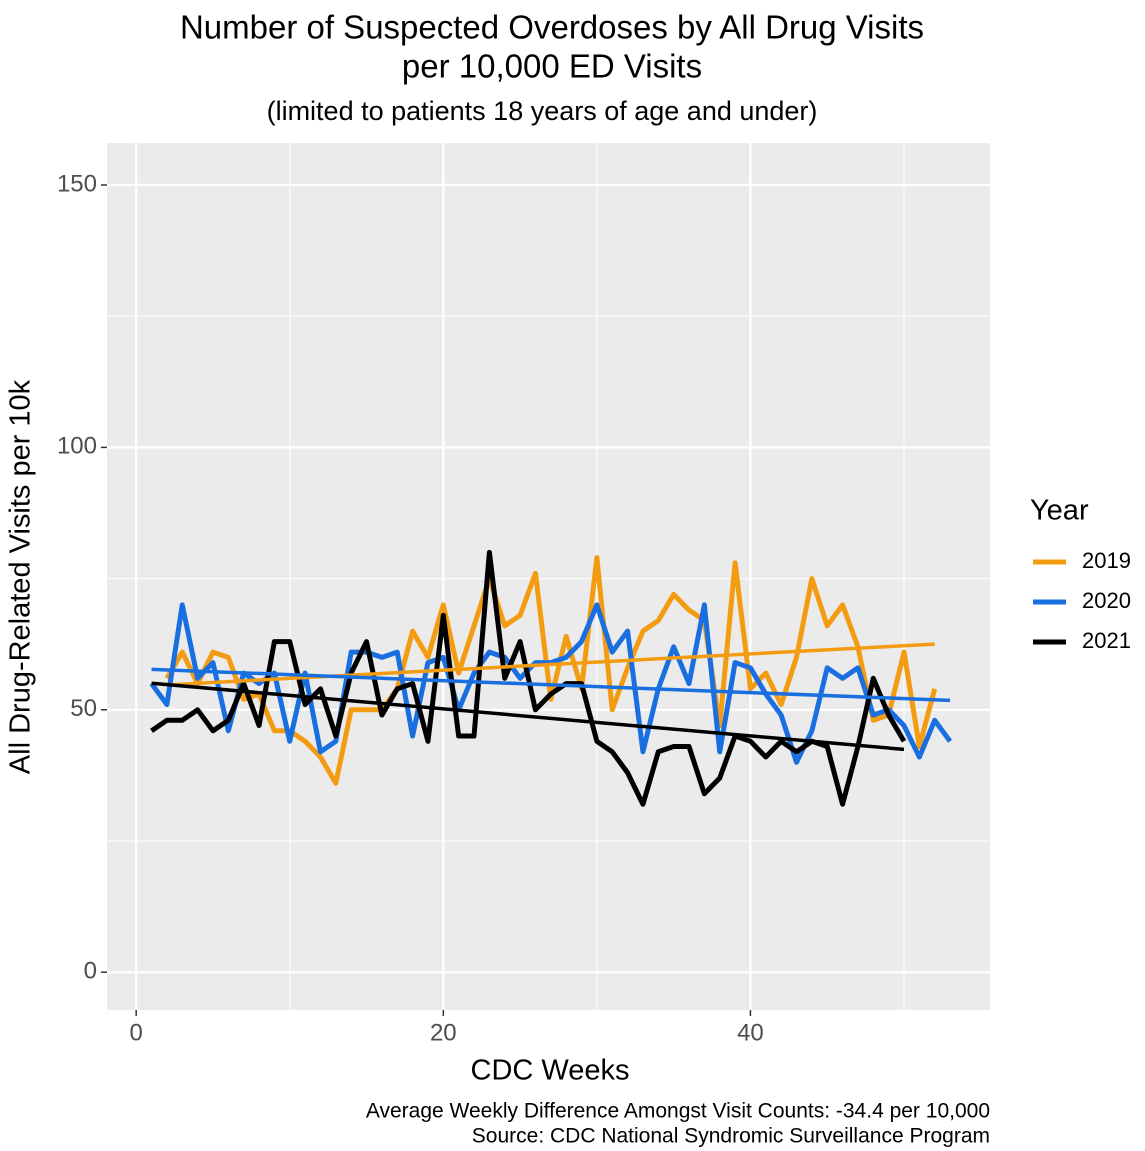 The width and height of the screenshot is (1145, 1151). I want to click on legend-label: 2020, so click(1106, 600).